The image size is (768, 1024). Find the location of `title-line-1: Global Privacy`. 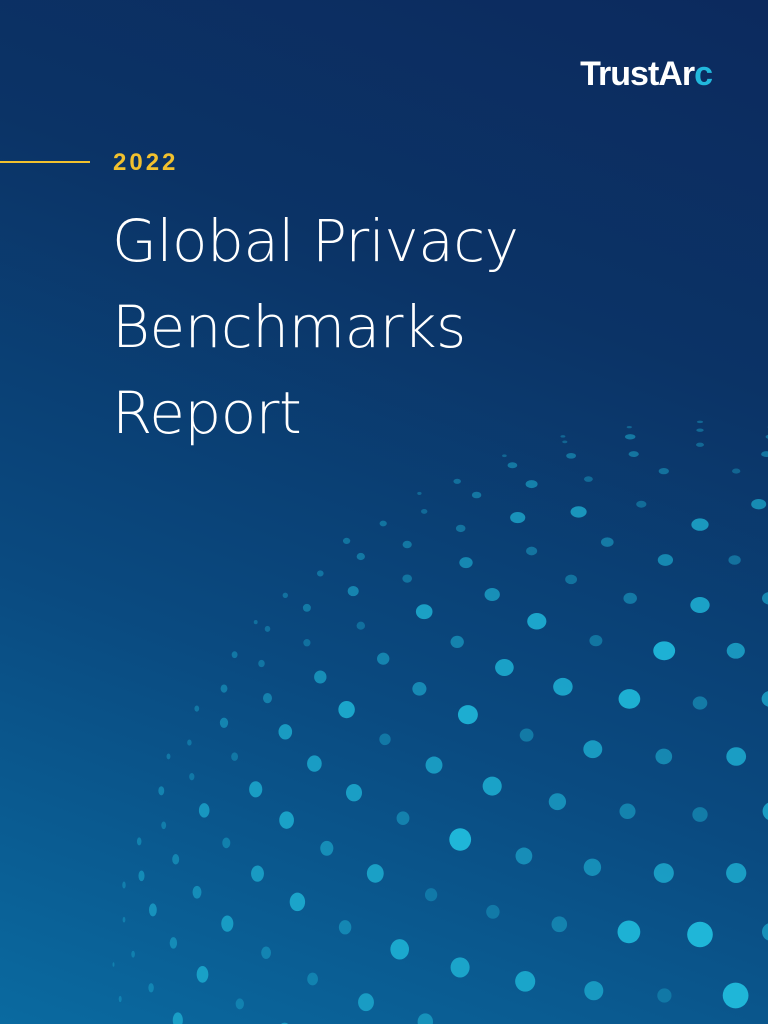

title-line-1: Global Privacy is located at coordinates (315, 241).